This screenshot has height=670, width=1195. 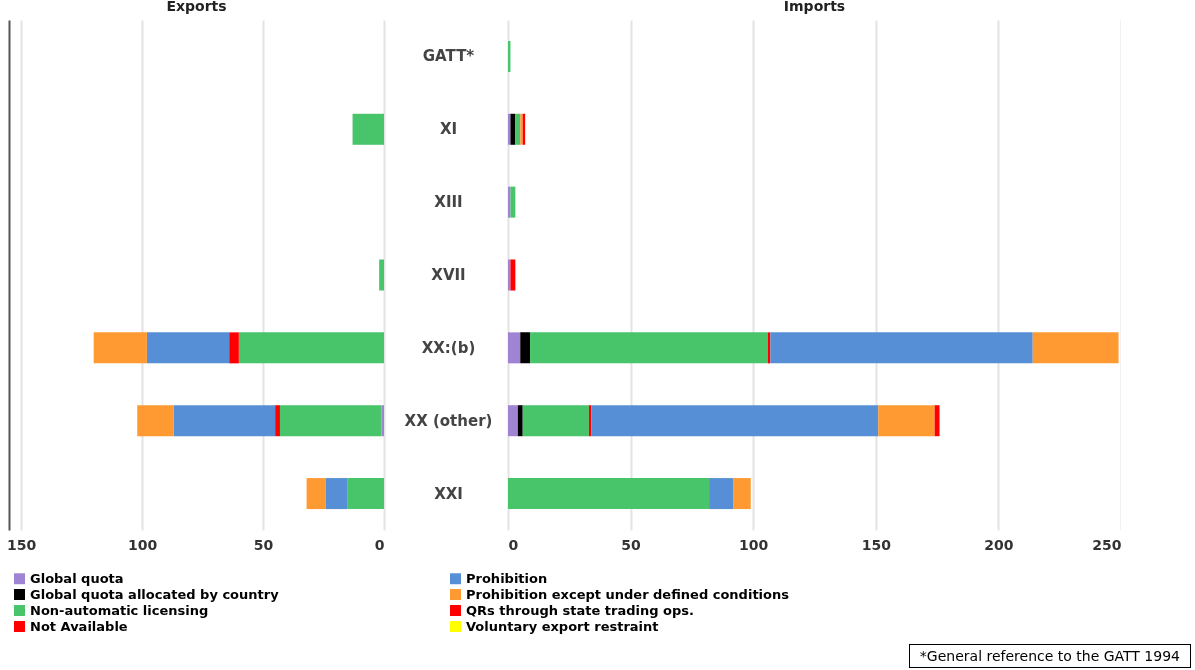 What do you see at coordinates (507, 578) in the screenshot?
I see `legend-label: Prohibition` at bounding box center [507, 578].